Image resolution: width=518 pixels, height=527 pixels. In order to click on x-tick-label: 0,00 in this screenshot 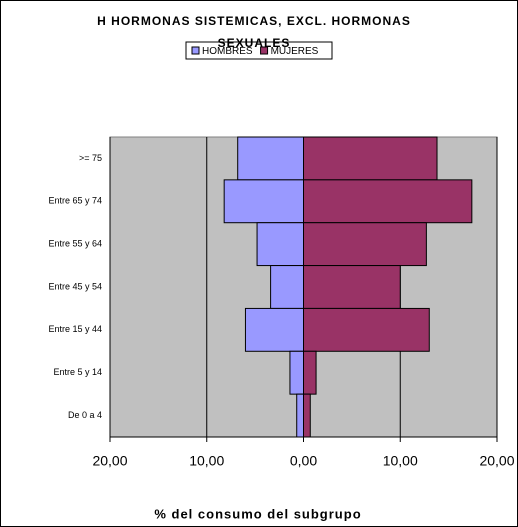, I will do `click(303, 461)`.